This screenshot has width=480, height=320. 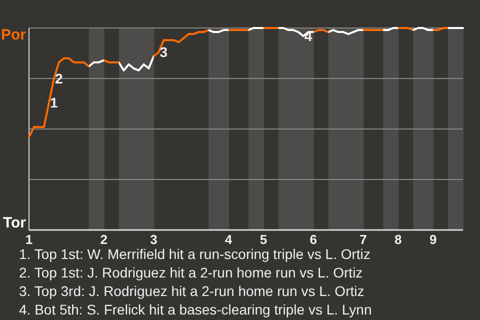 What do you see at coordinates (228, 239) in the screenshot?
I see `x-tick-label: 4` at bounding box center [228, 239].